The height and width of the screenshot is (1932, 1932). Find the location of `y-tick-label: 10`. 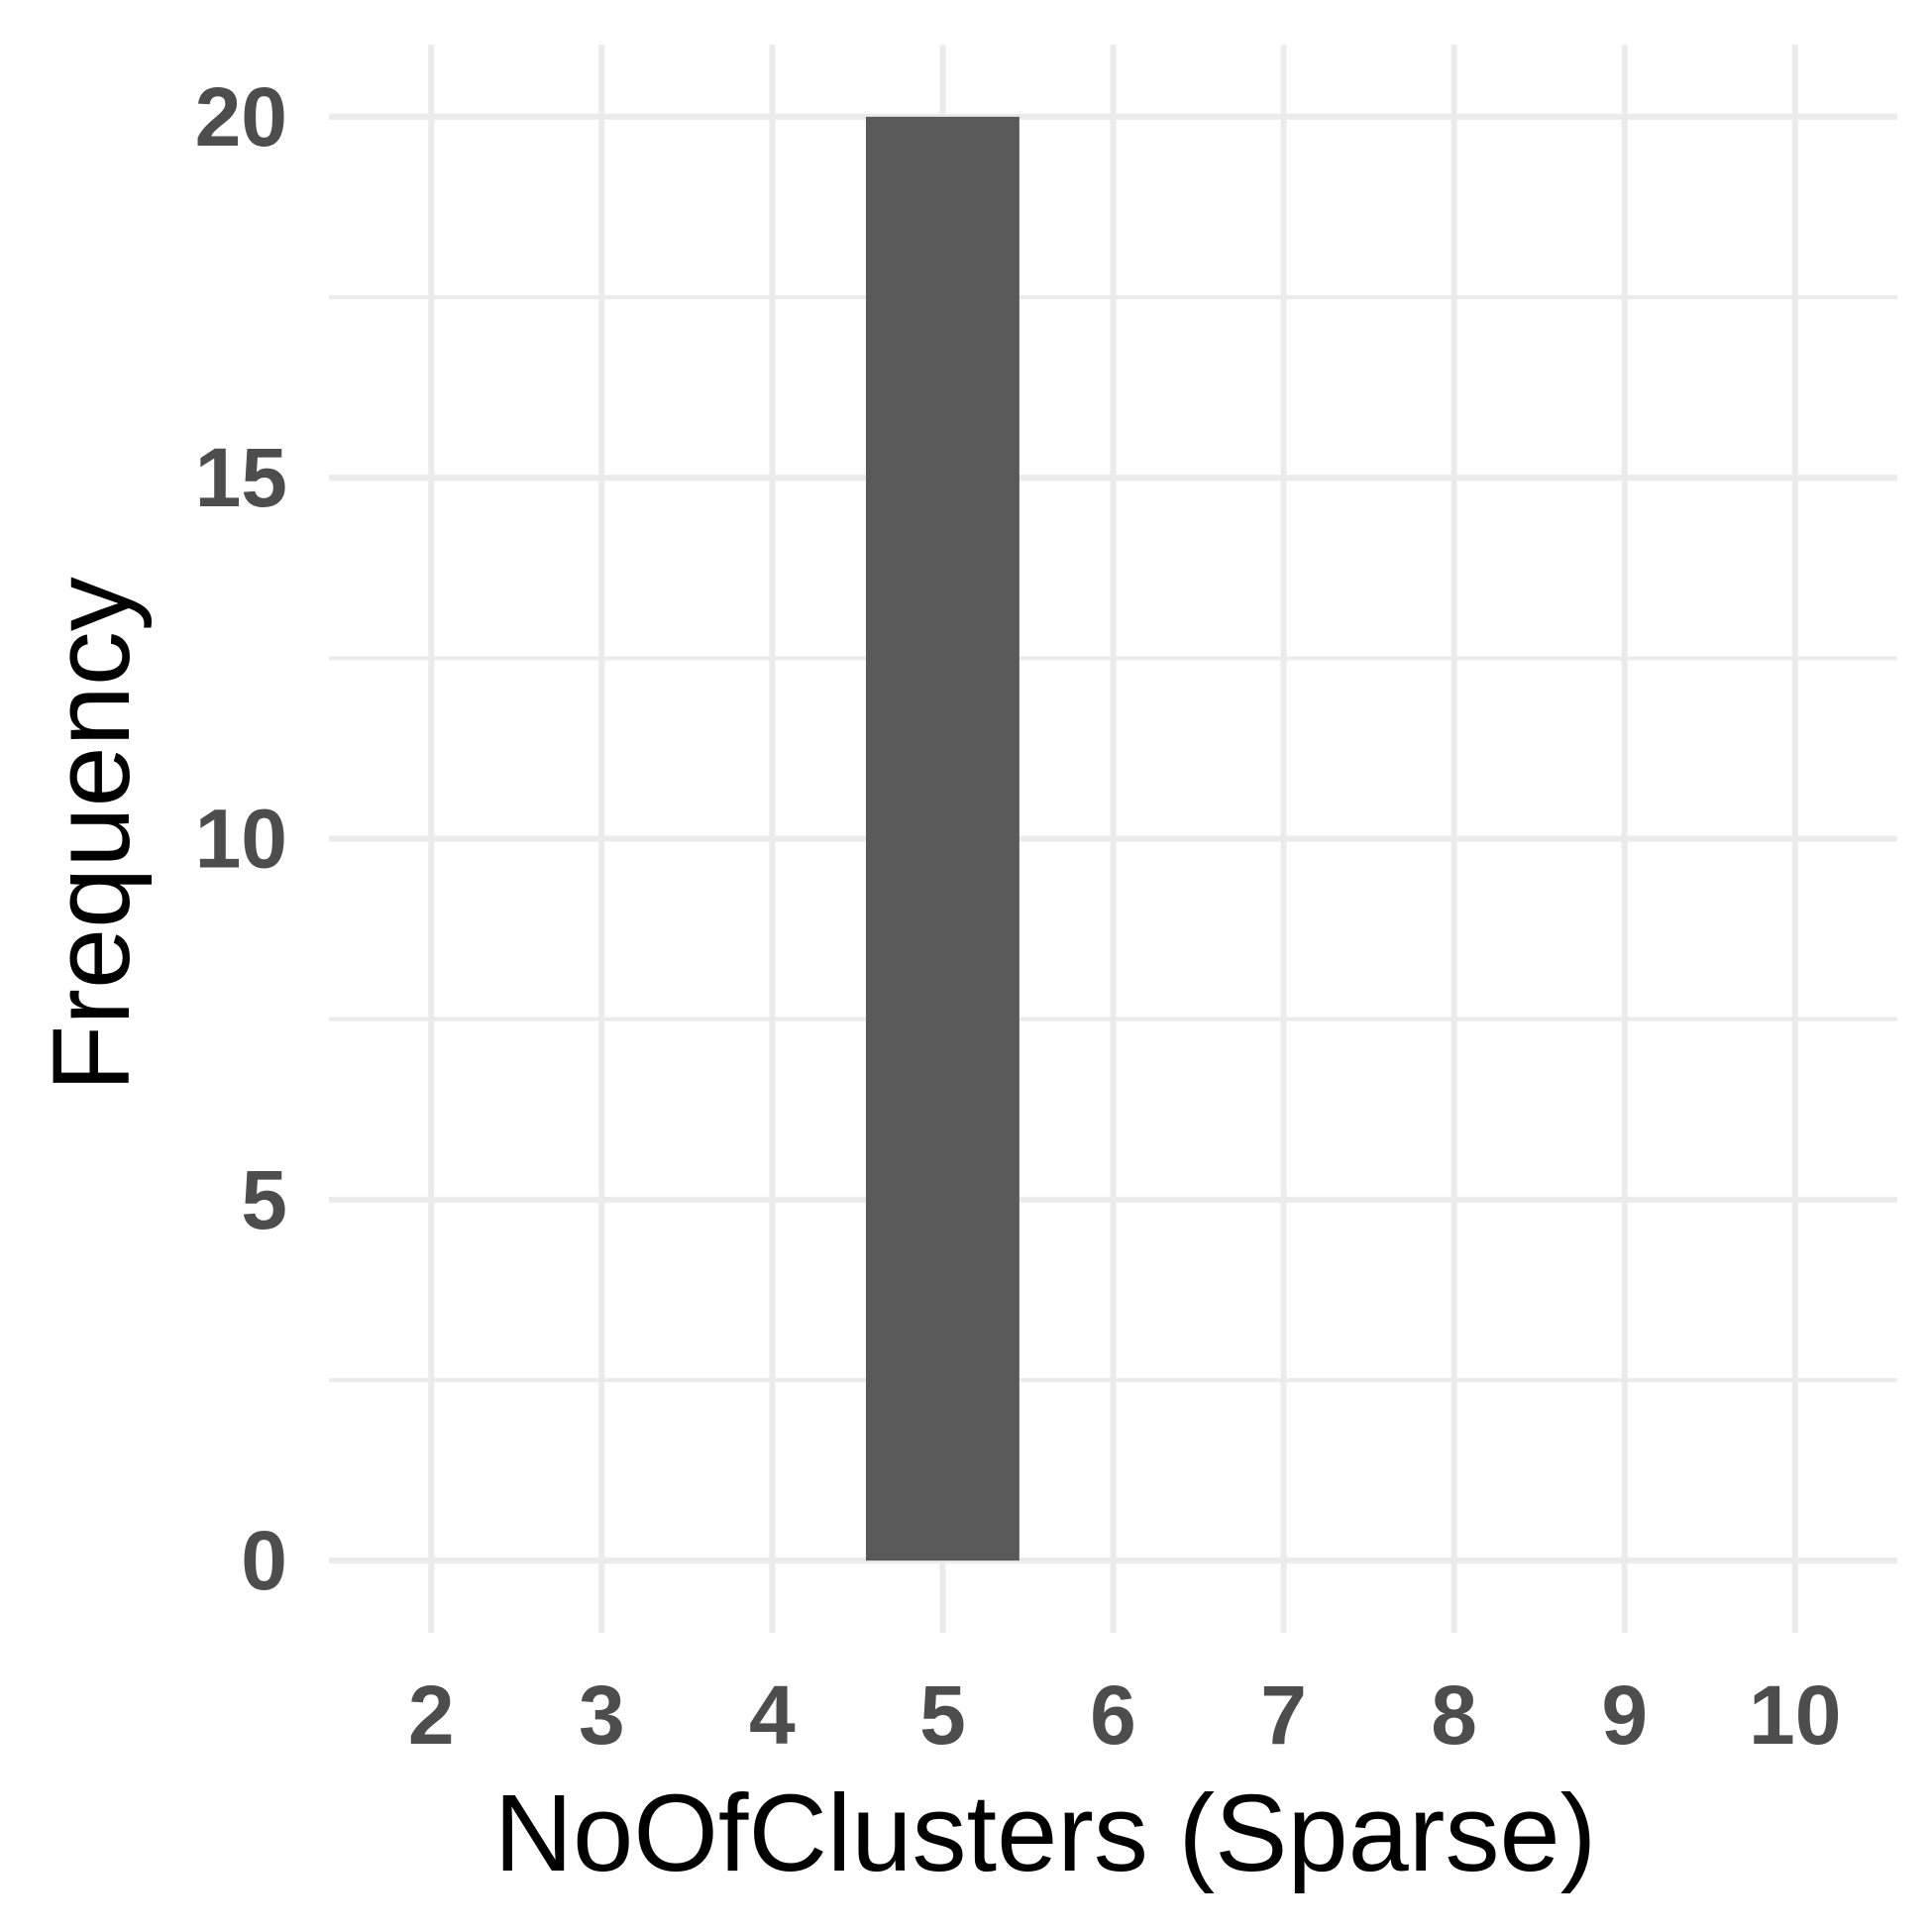

y-tick-label: 10 is located at coordinates (241, 840).